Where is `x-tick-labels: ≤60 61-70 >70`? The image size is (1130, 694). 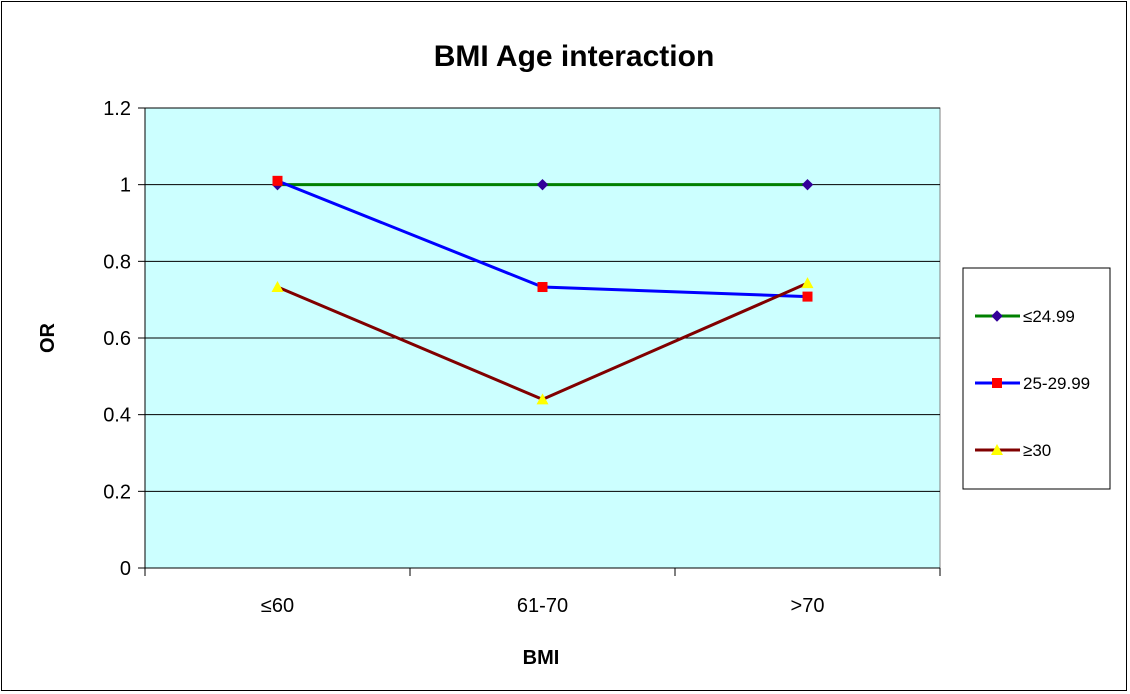
x-tick-labels: ≤60 61-70 >70 is located at coordinates (543, 606).